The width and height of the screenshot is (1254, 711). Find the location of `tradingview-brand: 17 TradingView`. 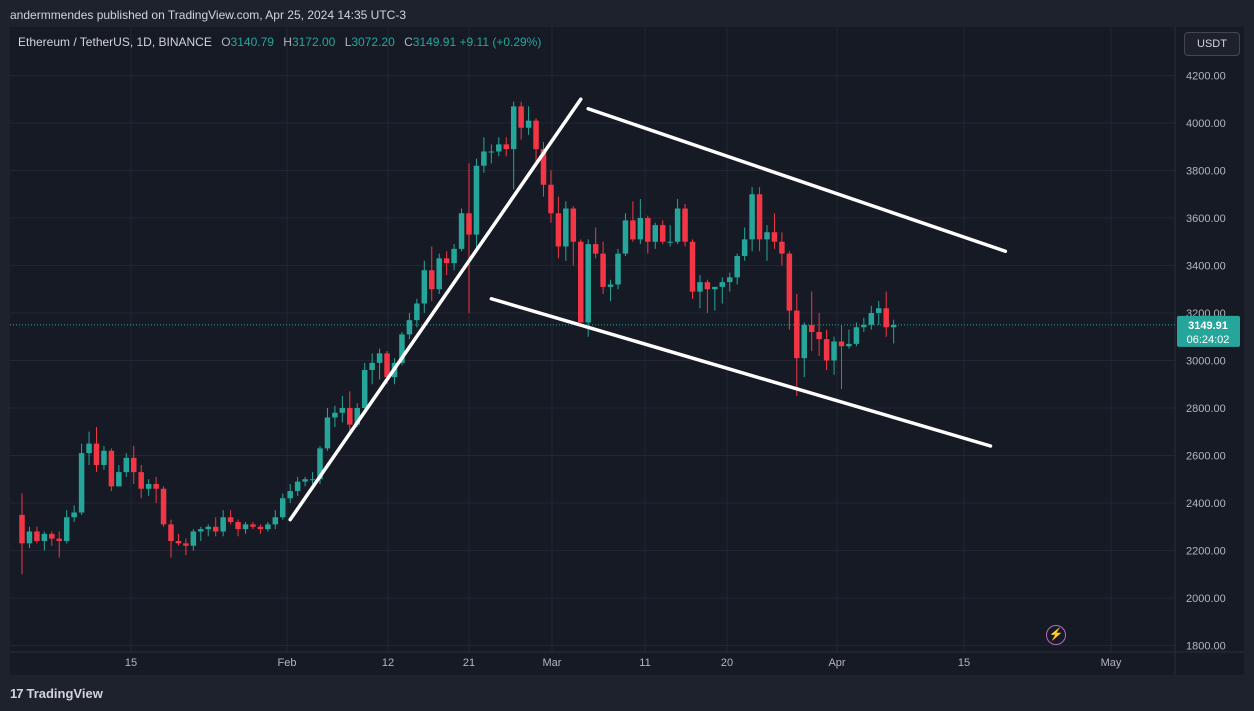

tradingview-brand: 17 TradingView is located at coordinates (56, 693).